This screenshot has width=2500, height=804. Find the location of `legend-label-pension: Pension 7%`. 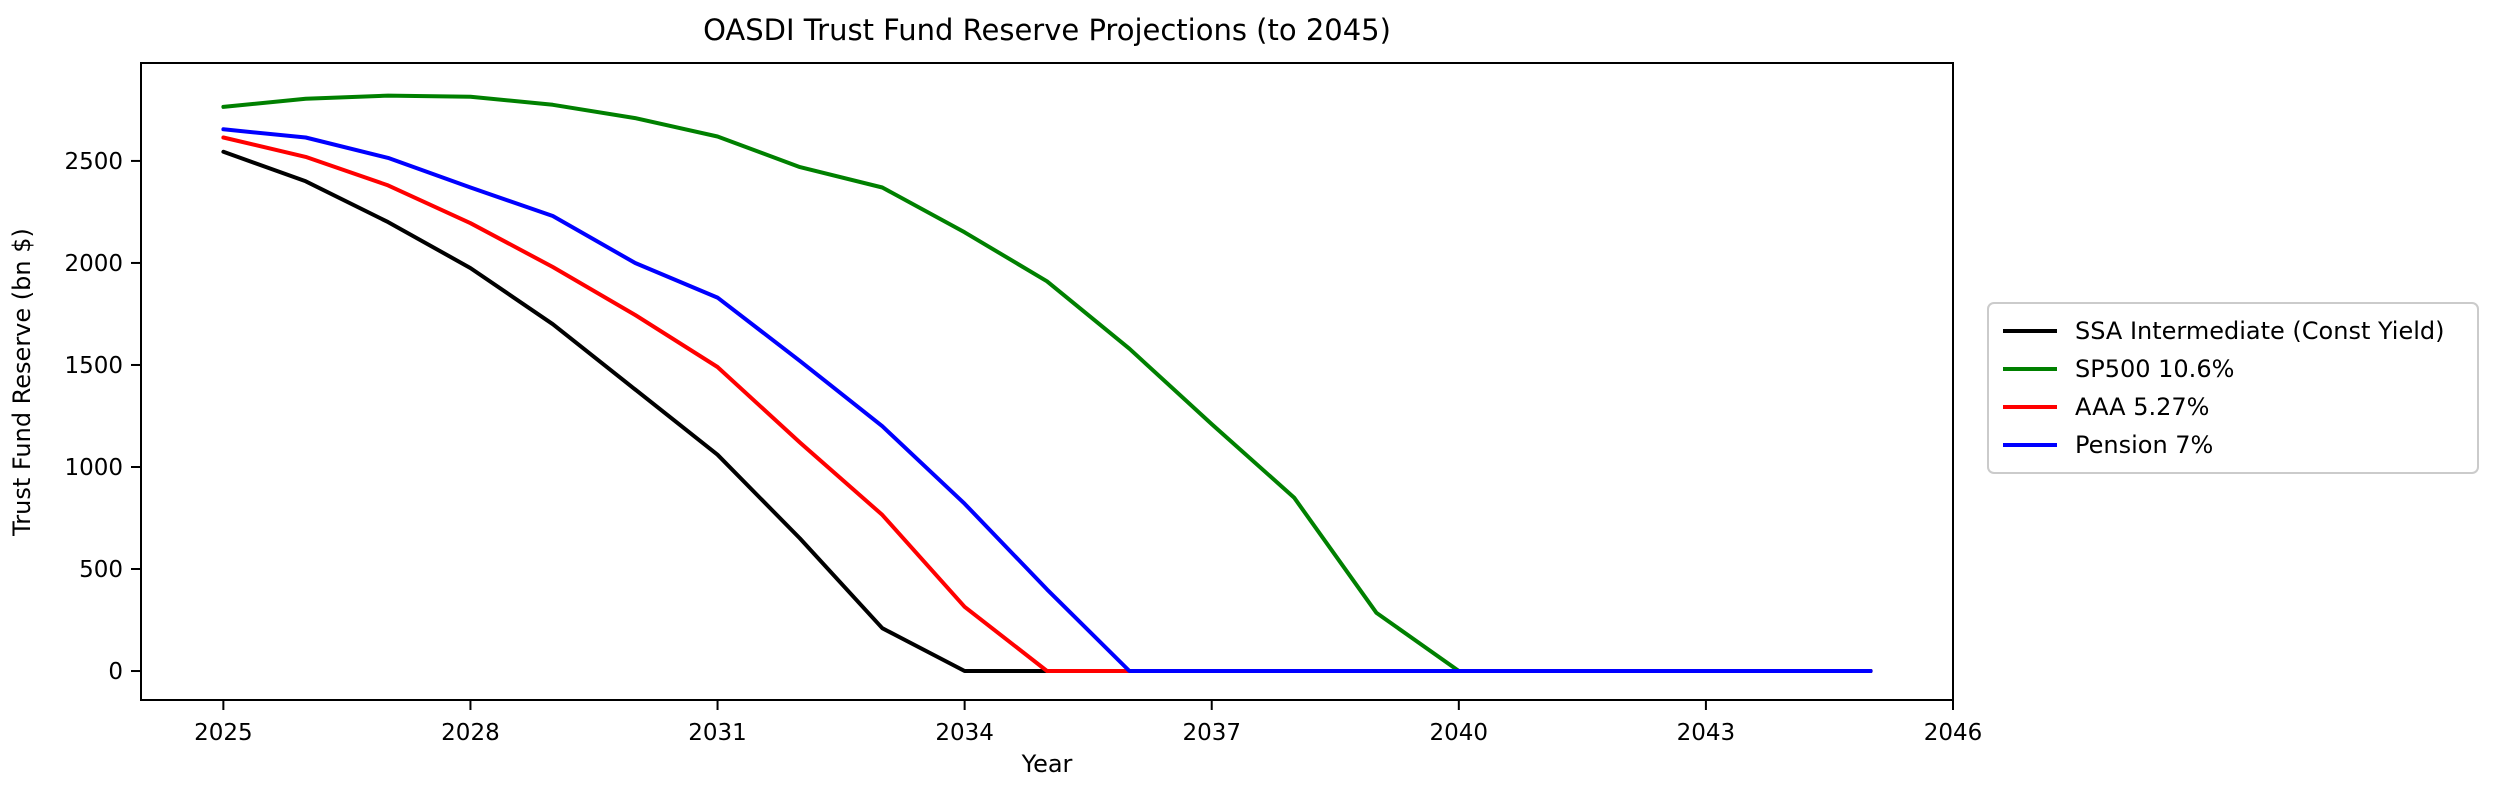

legend-label-pension: Pension 7% is located at coordinates (2144, 445).